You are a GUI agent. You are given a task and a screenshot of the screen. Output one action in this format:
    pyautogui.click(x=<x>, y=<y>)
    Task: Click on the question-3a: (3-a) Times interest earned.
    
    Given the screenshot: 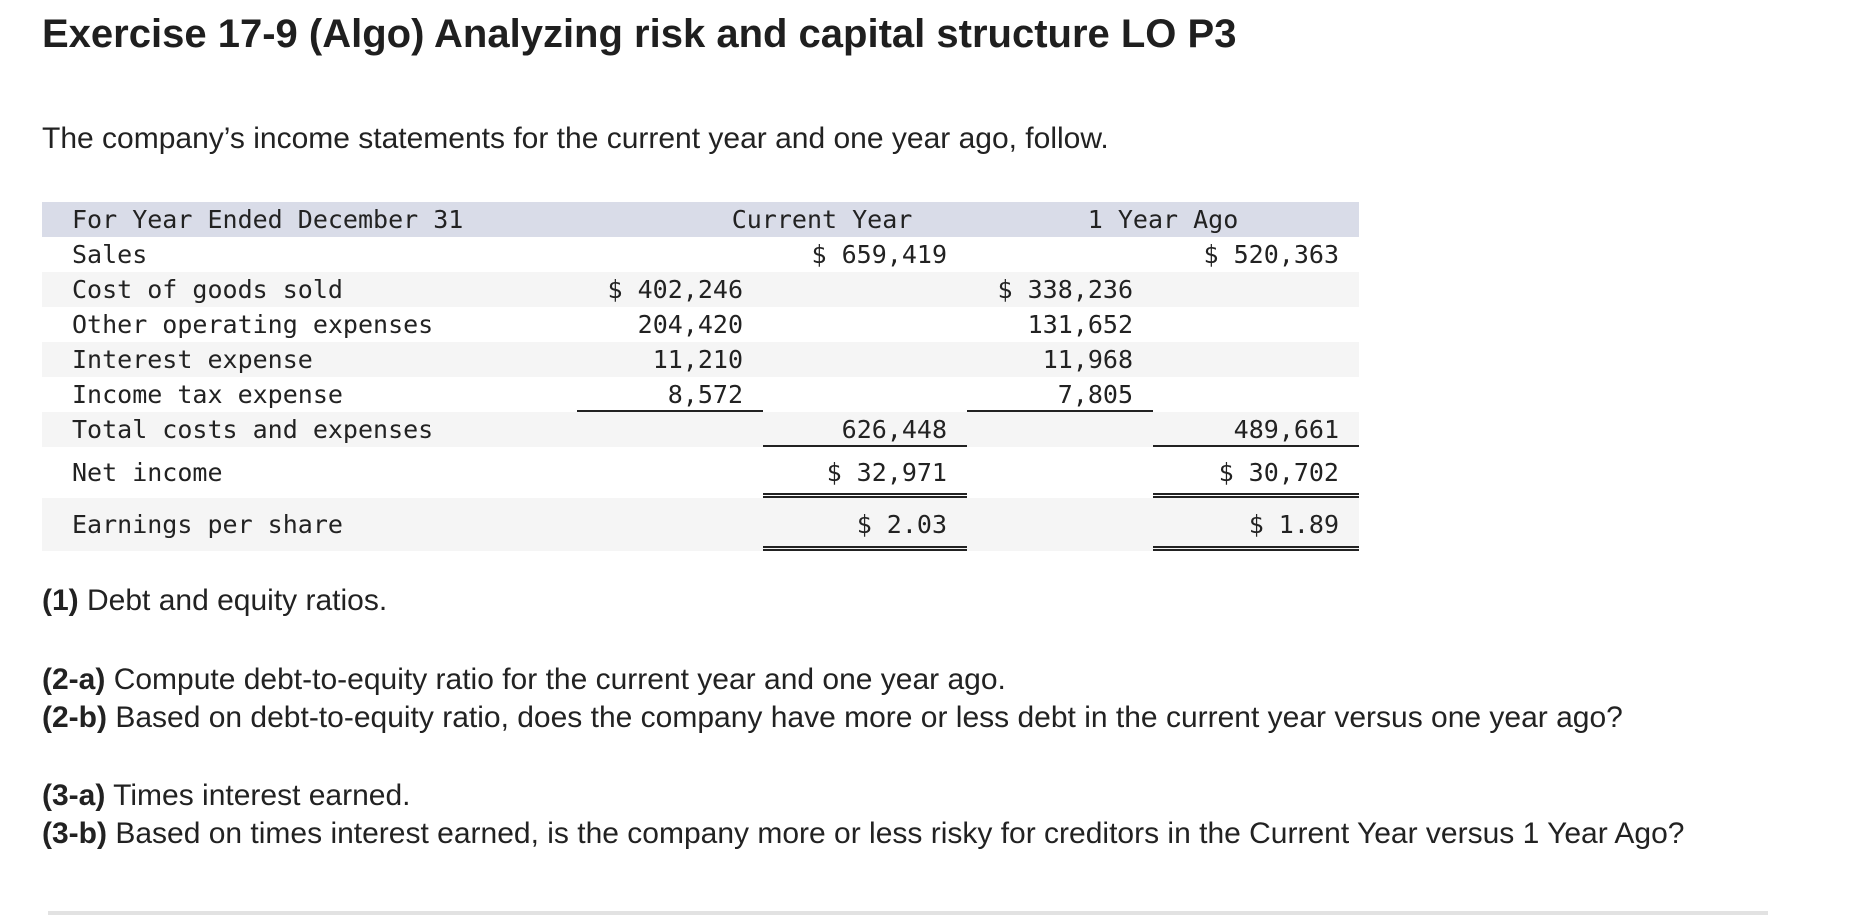 What is the action you would take?
    pyautogui.click(x=226, y=796)
    